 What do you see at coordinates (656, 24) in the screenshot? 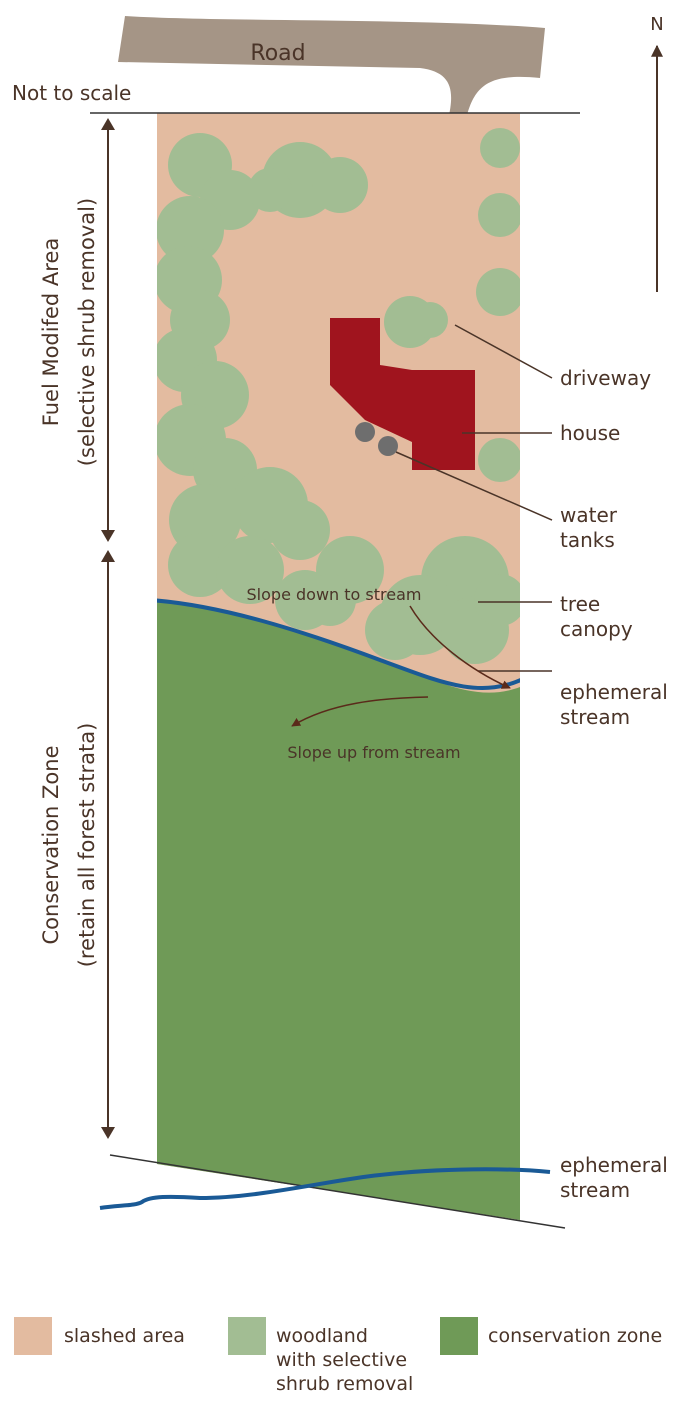
I see `north-label: N` at bounding box center [656, 24].